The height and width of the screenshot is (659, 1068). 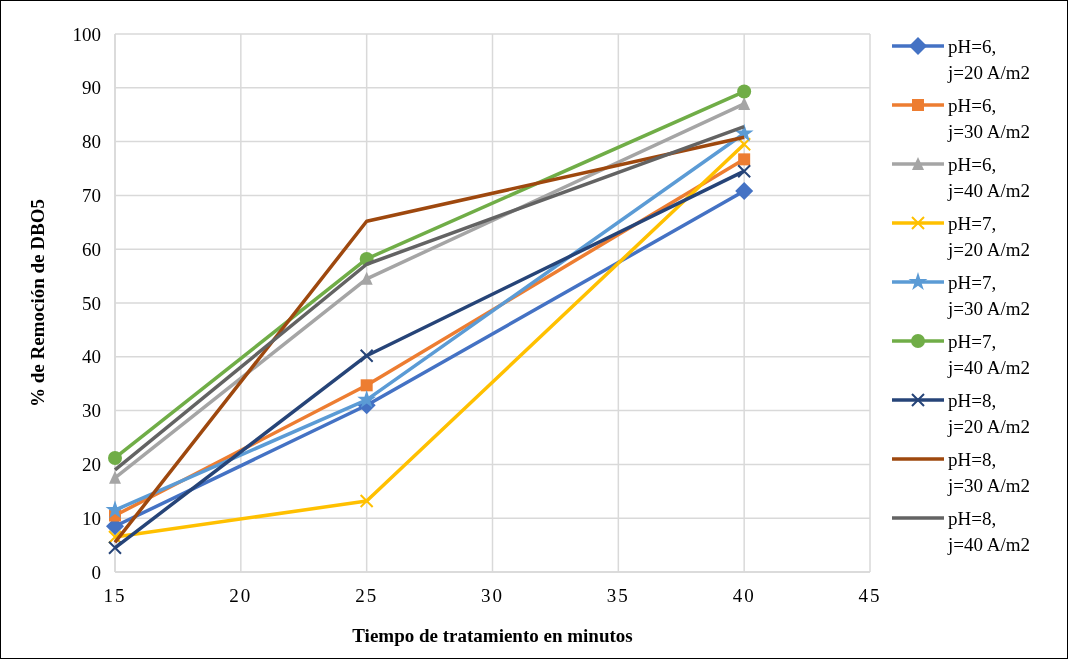 What do you see at coordinates (744, 595) in the screenshot?
I see `x-tick-label: 40` at bounding box center [744, 595].